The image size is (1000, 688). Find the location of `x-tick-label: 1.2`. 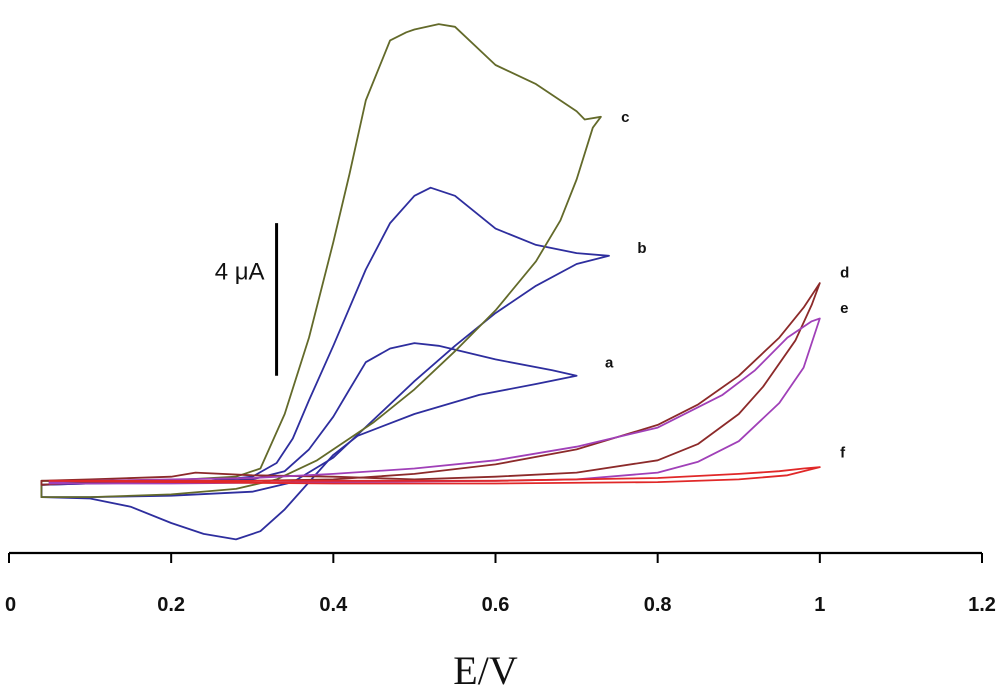

x-tick-label: 1.2 is located at coordinates (982, 605).